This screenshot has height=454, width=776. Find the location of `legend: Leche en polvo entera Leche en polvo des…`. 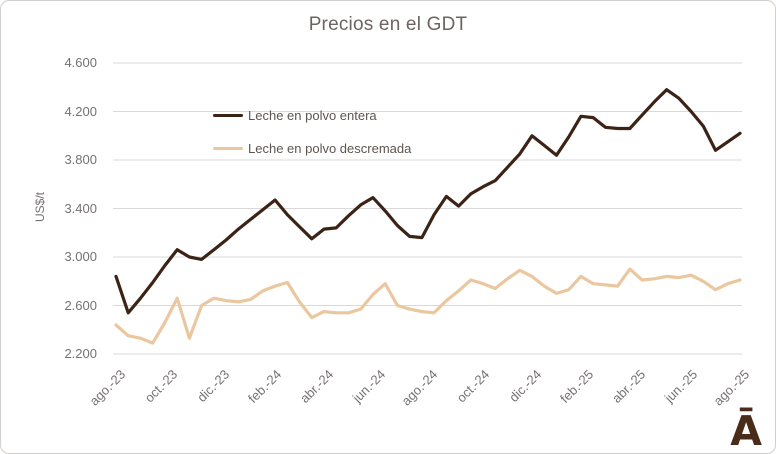

legend: Leche en polvo entera Leche en polvo des… is located at coordinates (312, 141).